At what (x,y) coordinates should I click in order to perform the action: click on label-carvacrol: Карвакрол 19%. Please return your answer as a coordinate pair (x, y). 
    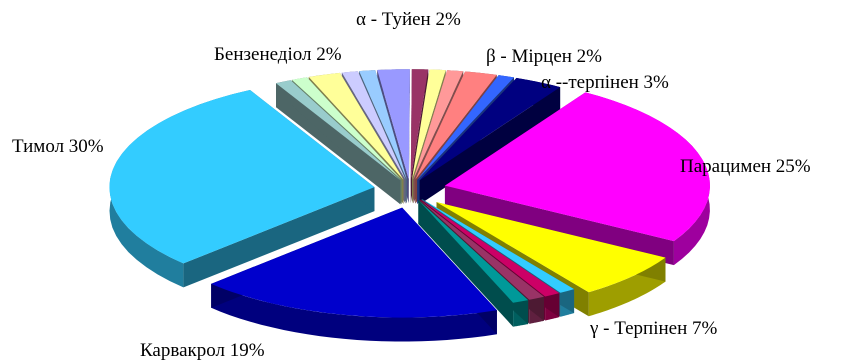
    Looking at the image, I should click on (202, 350).